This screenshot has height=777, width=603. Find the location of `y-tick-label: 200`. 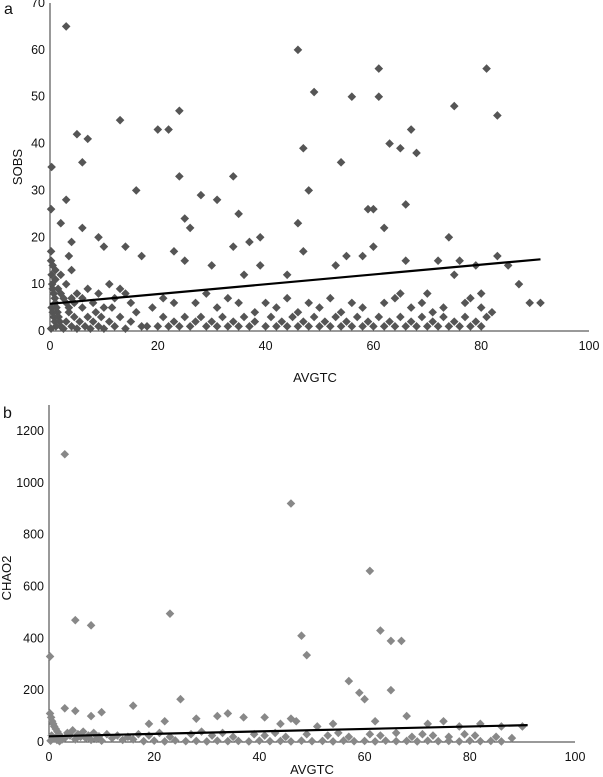

y-tick-label: 200 is located at coordinates (33, 690).